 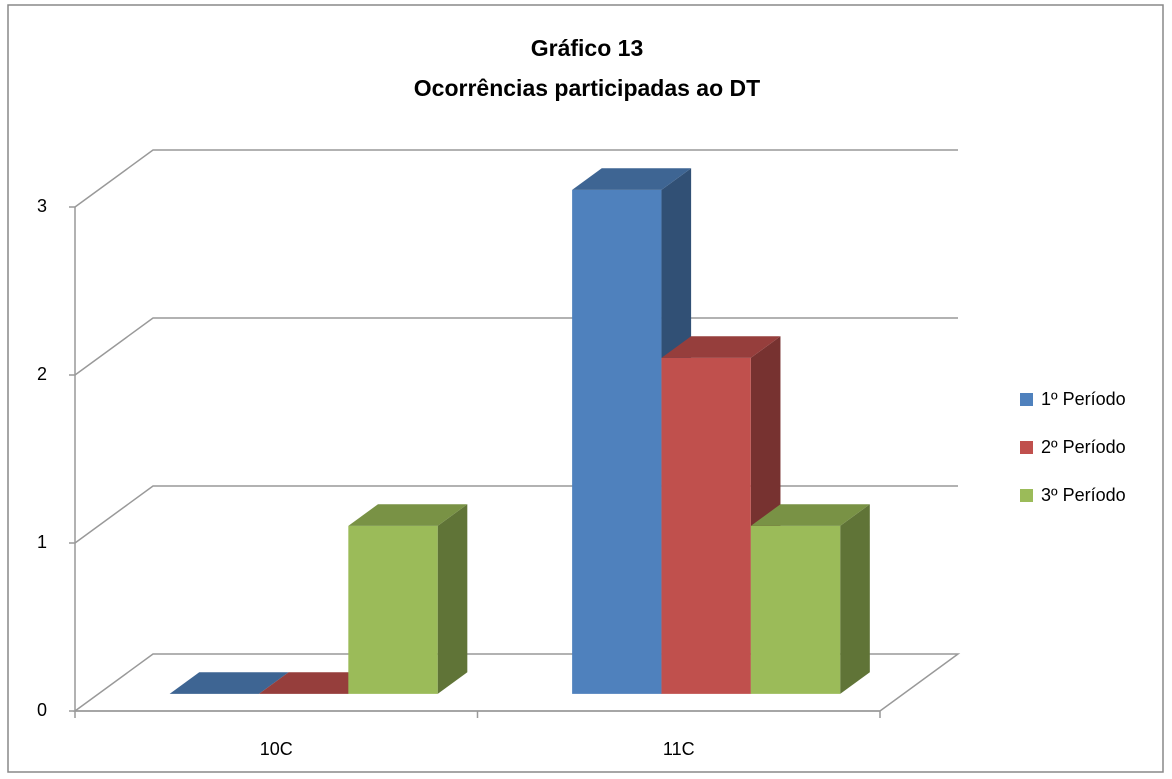 What do you see at coordinates (1083, 447) in the screenshot?
I see `legend-label: 2º Período` at bounding box center [1083, 447].